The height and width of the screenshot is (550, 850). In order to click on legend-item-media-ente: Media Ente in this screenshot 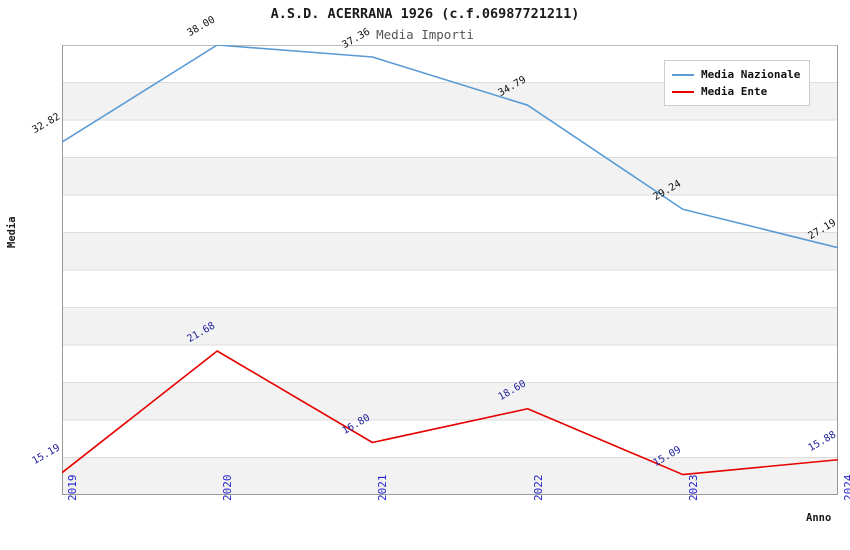, I will do `click(736, 91)`.